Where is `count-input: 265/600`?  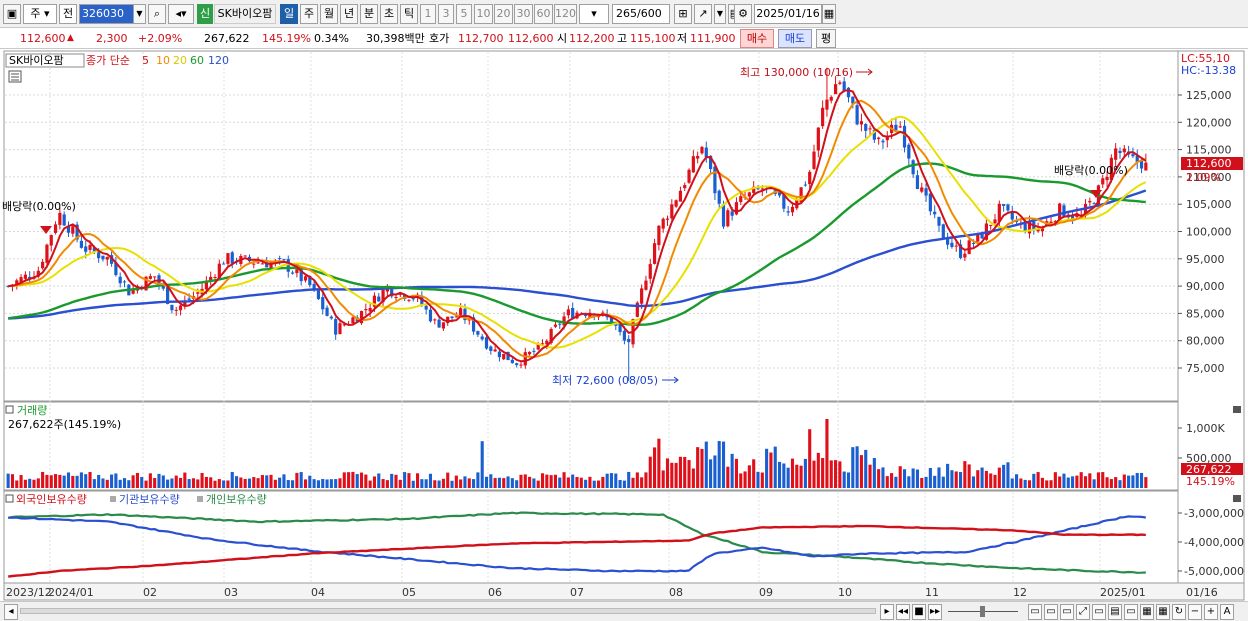
count-input: 265/600 is located at coordinates (641, 14).